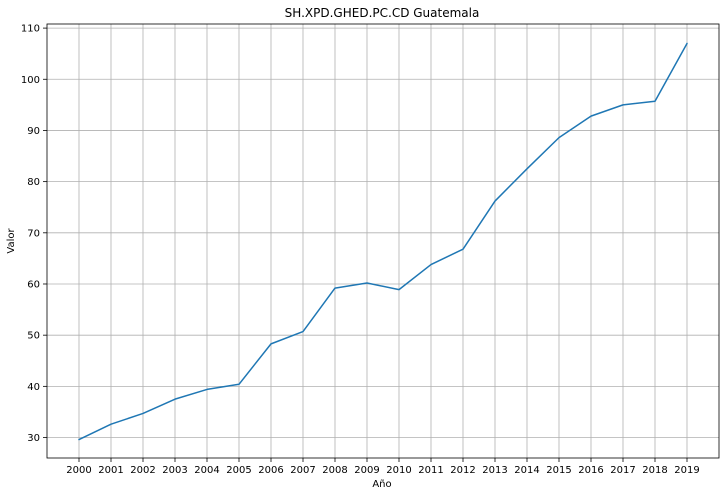  I want to click on x-tick-label: 2015, so click(558, 470).